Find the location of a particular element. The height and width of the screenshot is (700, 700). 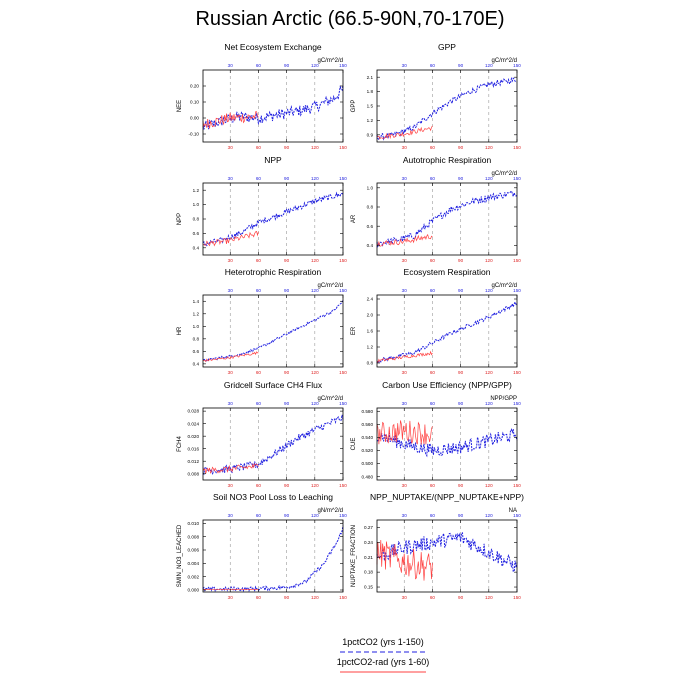

y-tick-label: -0.10 is located at coordinates (194, 134).